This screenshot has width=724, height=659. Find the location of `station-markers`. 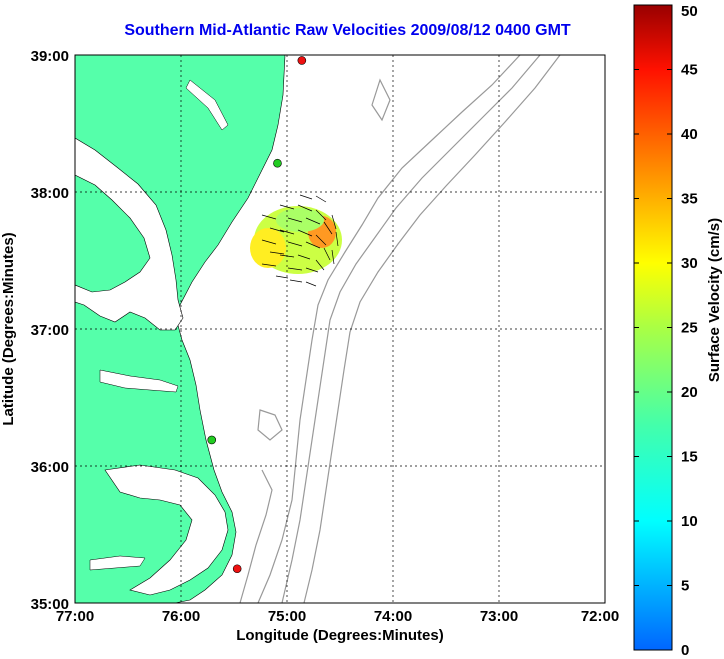

station-markers is located at coordinates (257, 315).